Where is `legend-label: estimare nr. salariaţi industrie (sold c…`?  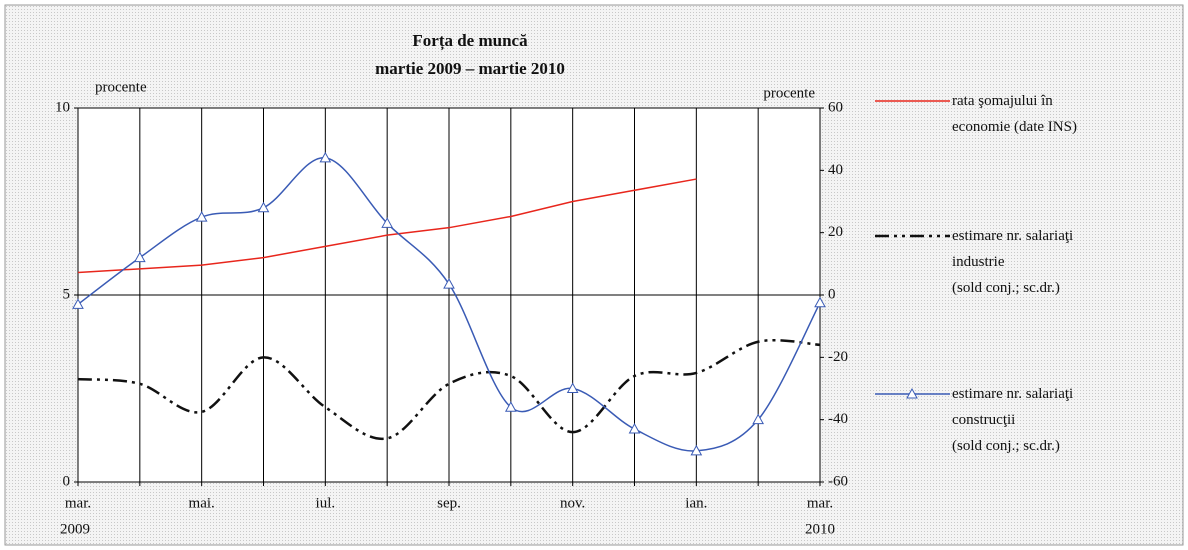
legend-label: estimare nr. salariaţi industrie (sold c… is located at coordinates (1013, 262).